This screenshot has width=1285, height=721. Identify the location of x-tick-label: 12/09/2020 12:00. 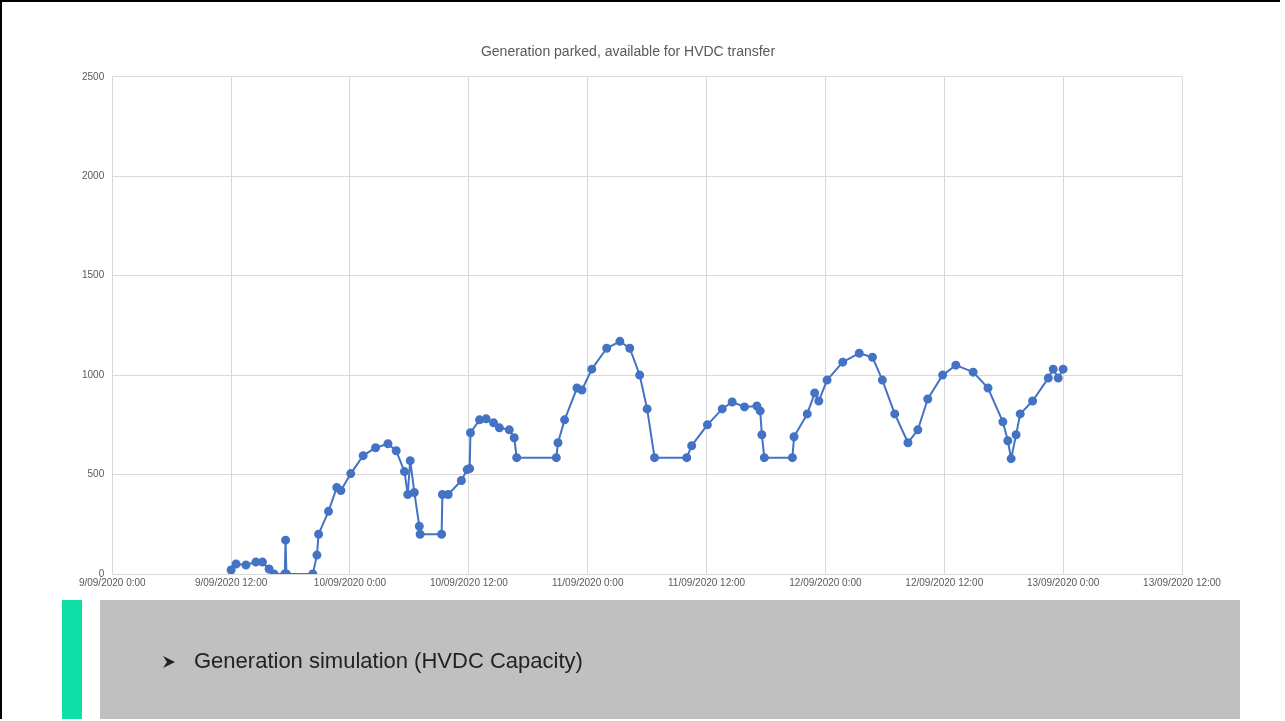
(944, 582).